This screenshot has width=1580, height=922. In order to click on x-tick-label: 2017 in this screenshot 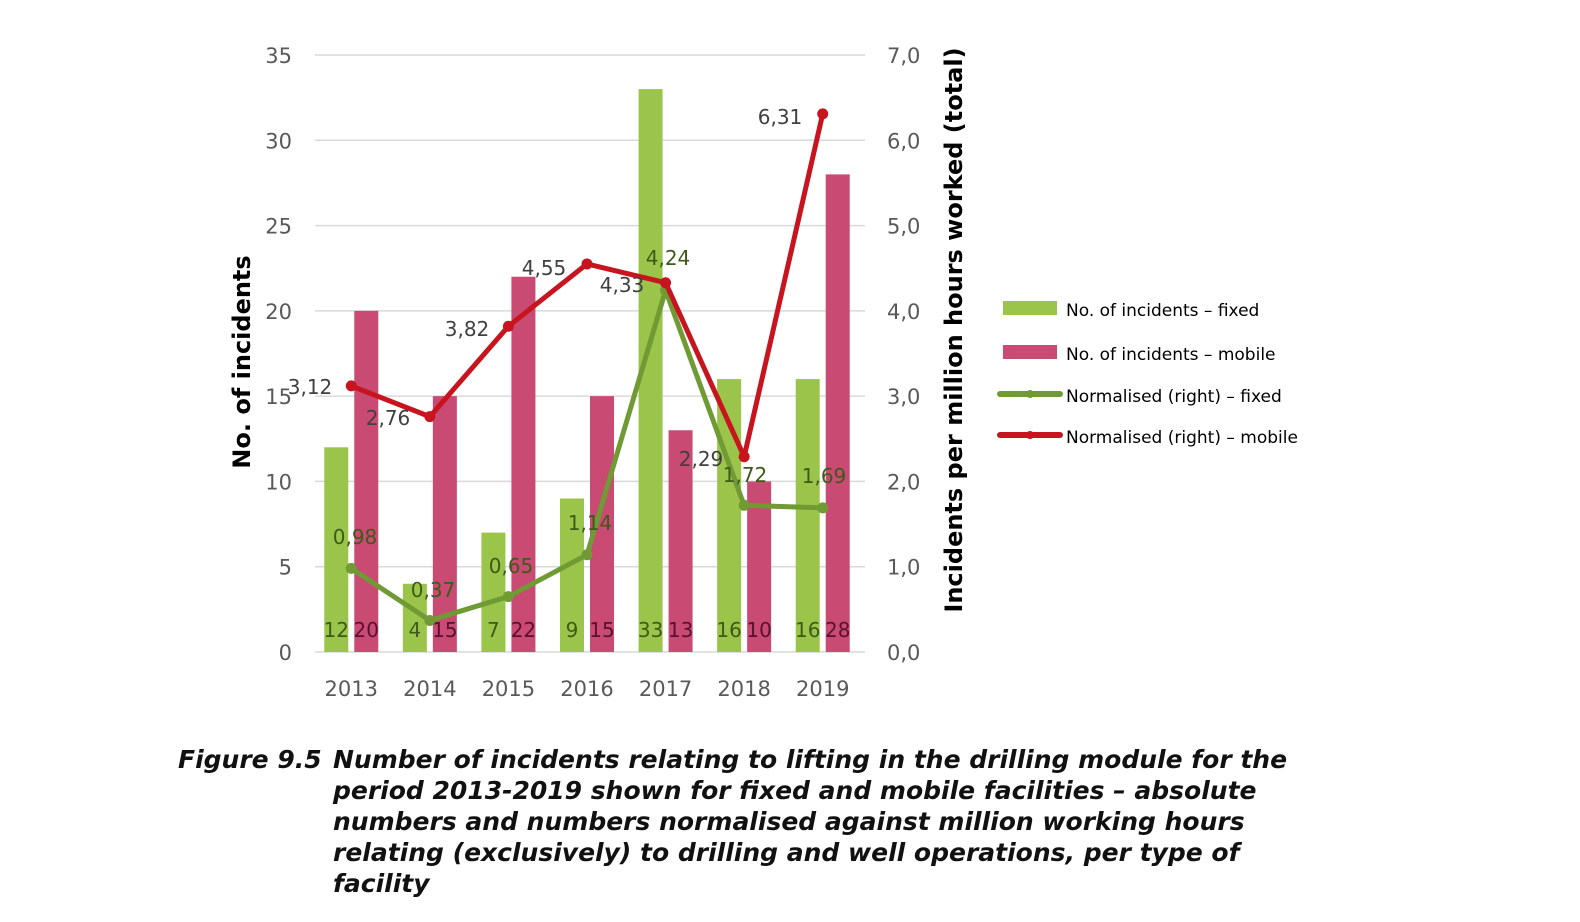, I will do `click(665, 689)`.